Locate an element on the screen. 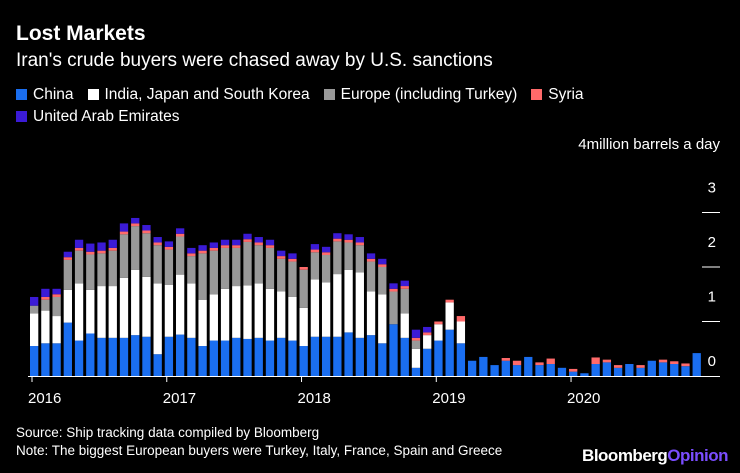 The width and height of the screenshot is (740, 473). legend-label: Europe (including Turkey) is located at coordinates (429, 94).